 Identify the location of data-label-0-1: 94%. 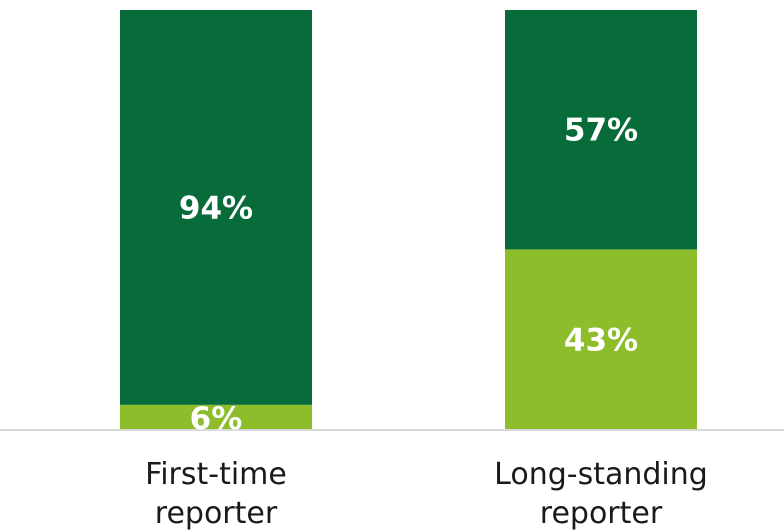
(216, 208).